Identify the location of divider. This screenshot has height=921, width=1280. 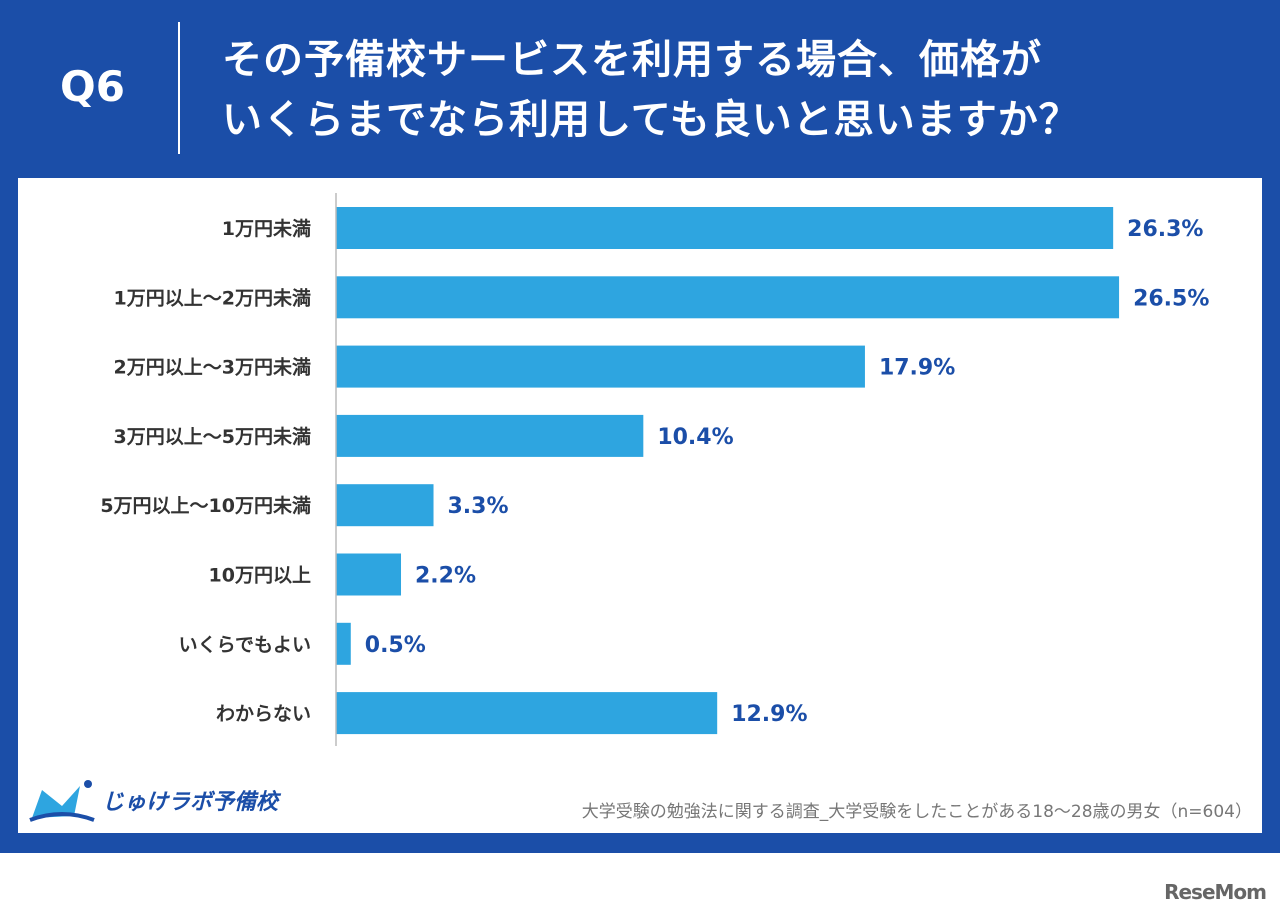
(179, 88).